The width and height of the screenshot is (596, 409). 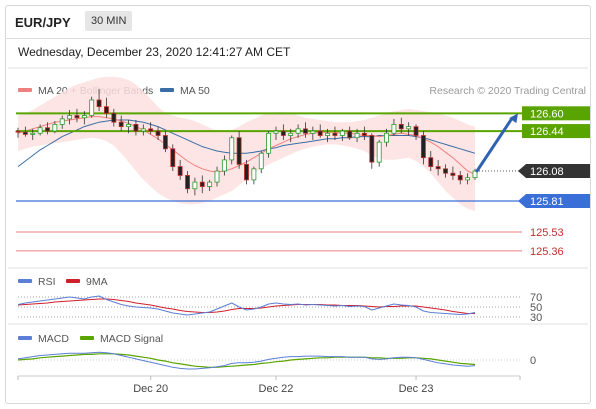 What do you see at coordinates (416, 389) in the screenshot?
I see `x-tick-label-Dec 23: Dec 23` at bounding box center [416, 389].